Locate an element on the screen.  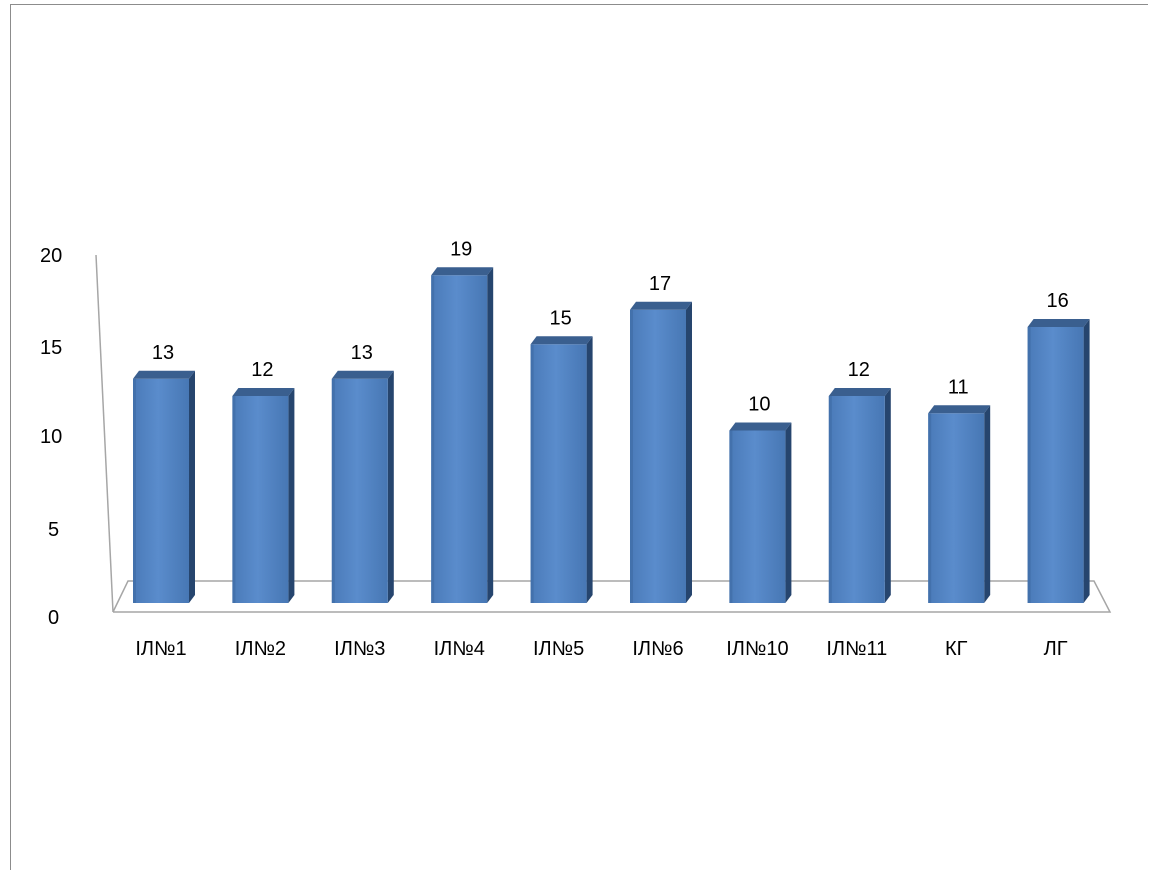
category-label: ІЛ№10 is located at coordinates (757, 649).